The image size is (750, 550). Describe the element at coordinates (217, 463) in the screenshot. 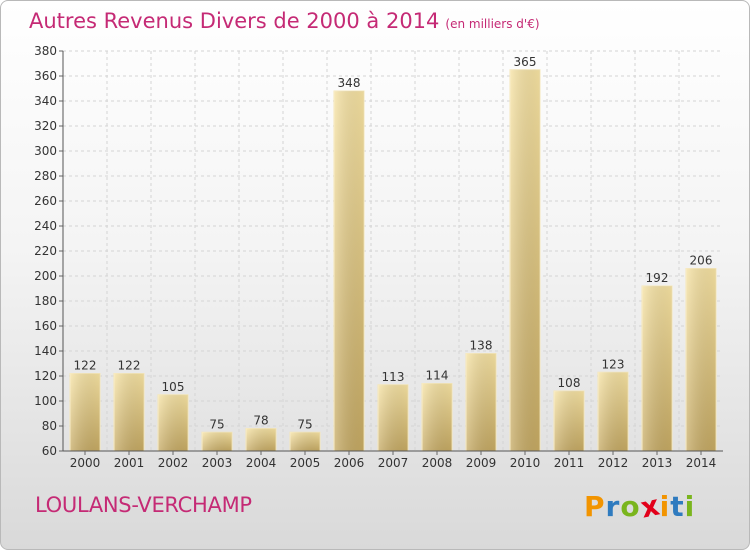

I see `x-tick-label: 2003` at that location.